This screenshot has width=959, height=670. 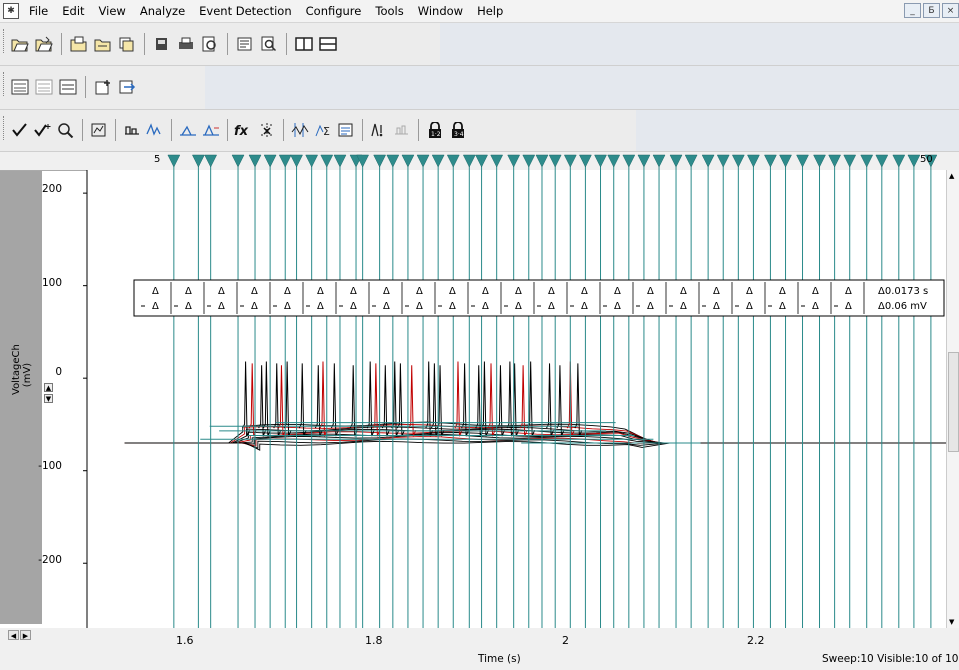 I want to click on menu-tools: Tools, so click(x=389, y=11).